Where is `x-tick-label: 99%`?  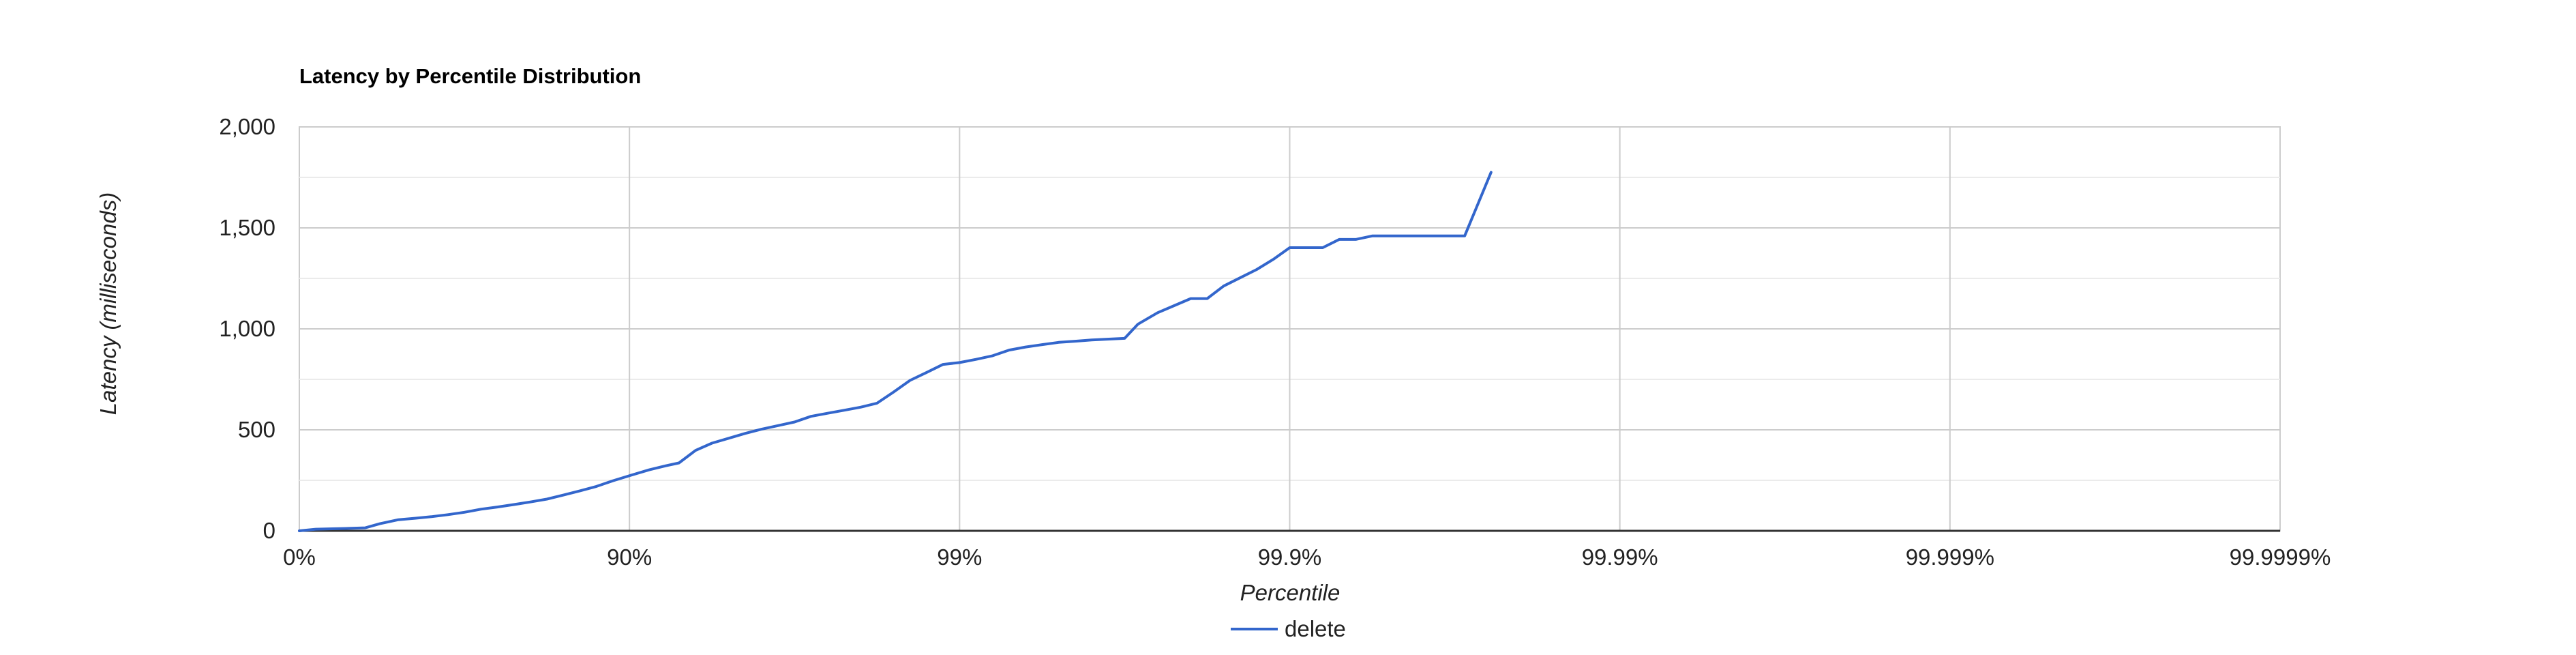 x-tick-label: 99% is located at coordinates (959, 557).